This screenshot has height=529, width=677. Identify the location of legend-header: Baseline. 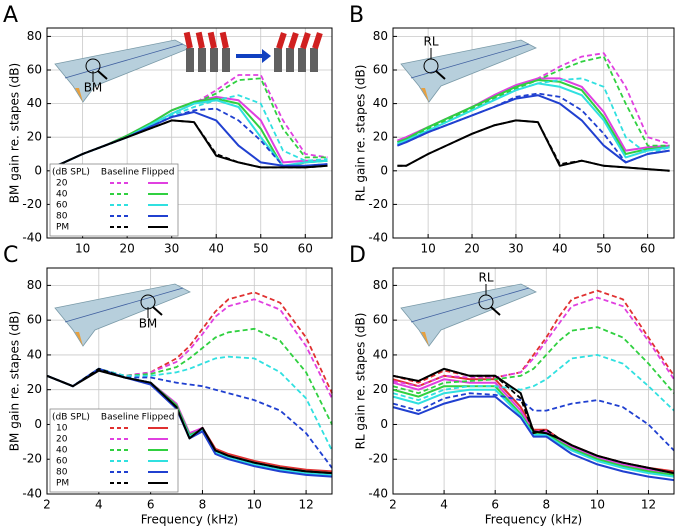
(120, 418).